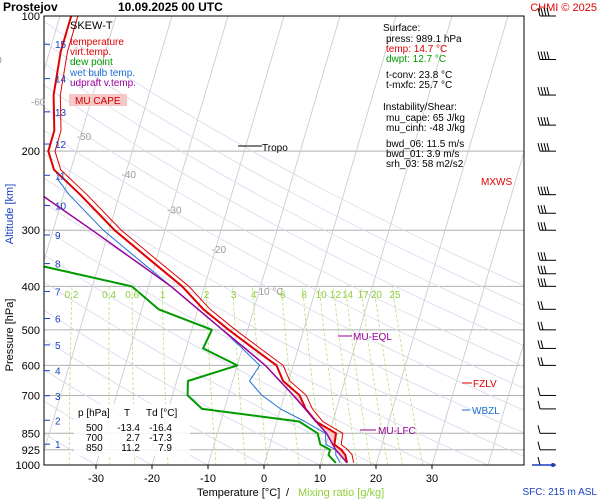  I want to click on altitude-tick-label: 9, so click(58, 236).